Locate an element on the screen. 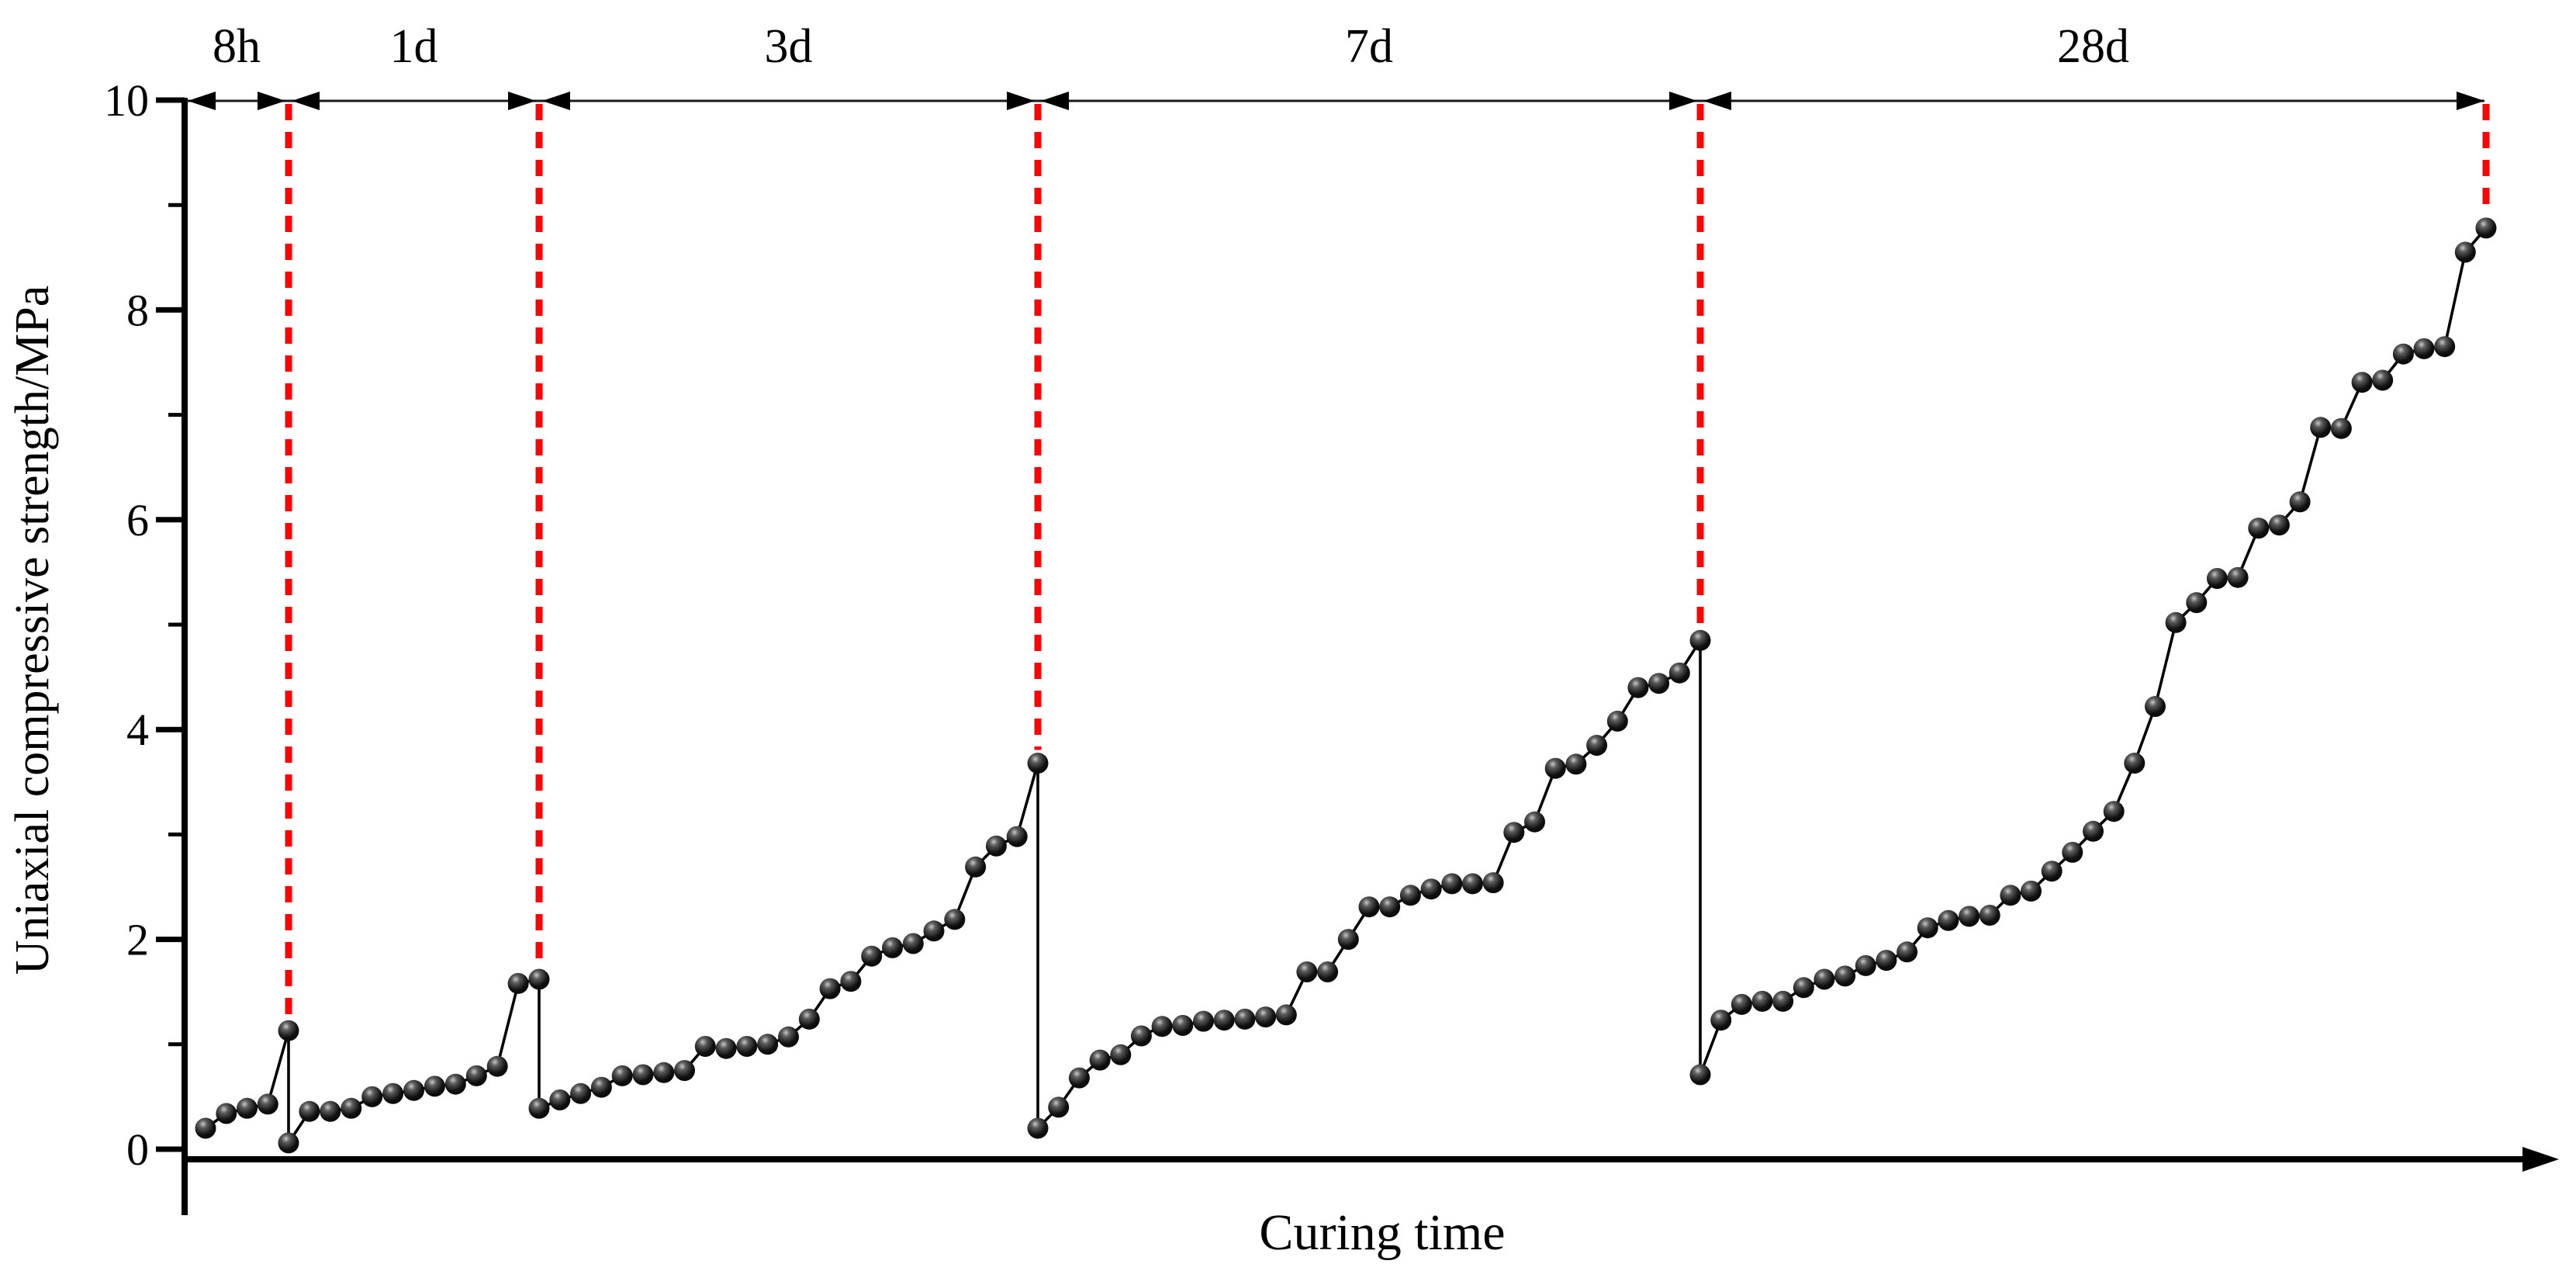 This screenshot has height=1278, width=2576. x-axis-title: Curing time is located at coordinates (1382, 1232).